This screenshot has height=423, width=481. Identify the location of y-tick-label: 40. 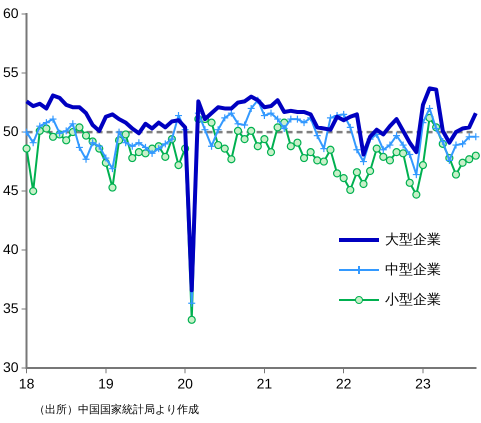
(10, 248).